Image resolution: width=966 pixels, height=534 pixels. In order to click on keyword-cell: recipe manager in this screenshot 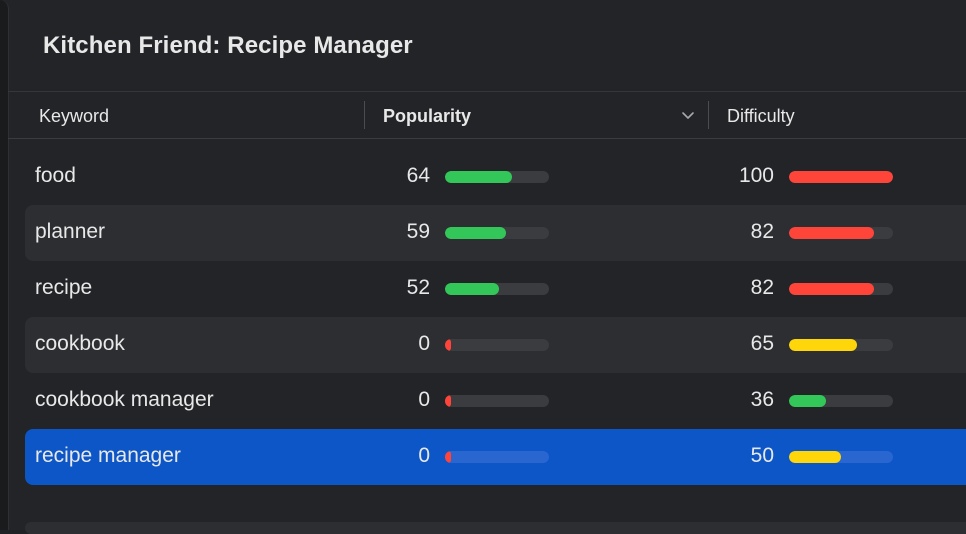, I will do `click(108, 455)`.